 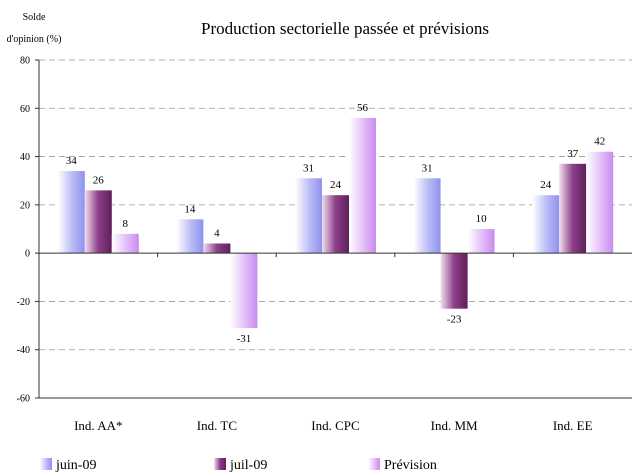 I want to click on y-axis-label-line1: Solde, so click(x=34, y=17).